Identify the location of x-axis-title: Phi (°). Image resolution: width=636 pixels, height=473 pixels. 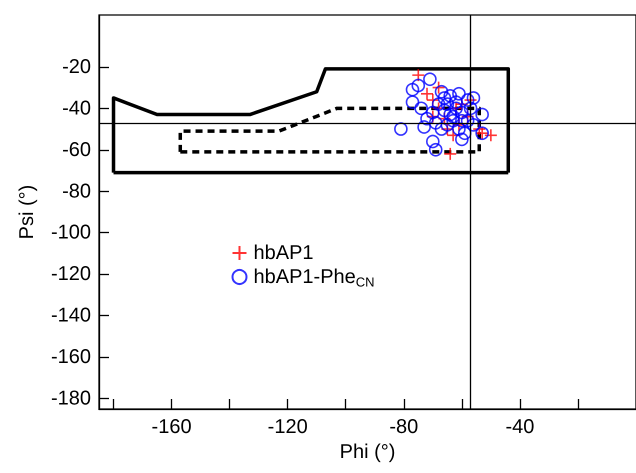
(368, 451).